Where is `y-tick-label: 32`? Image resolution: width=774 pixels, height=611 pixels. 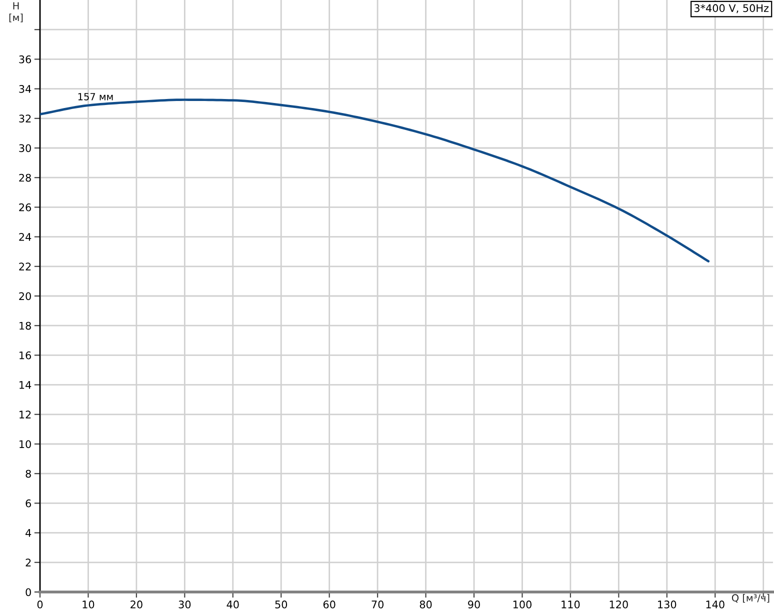
y-tick-label: 32 is located at coordinates (25, 118).